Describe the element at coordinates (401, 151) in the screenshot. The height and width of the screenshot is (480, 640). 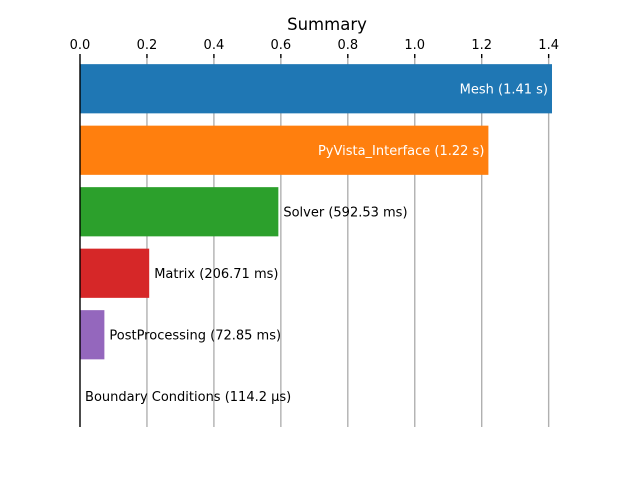
I see `bar-label: PyVista_Interface (1.22 s)` at that location.